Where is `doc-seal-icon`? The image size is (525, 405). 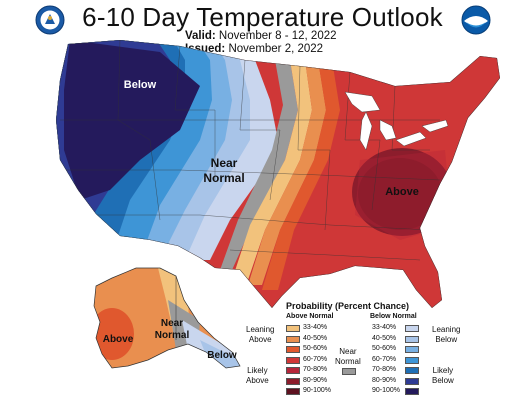
doc-seal-icon is located at coordinates (50, 20).